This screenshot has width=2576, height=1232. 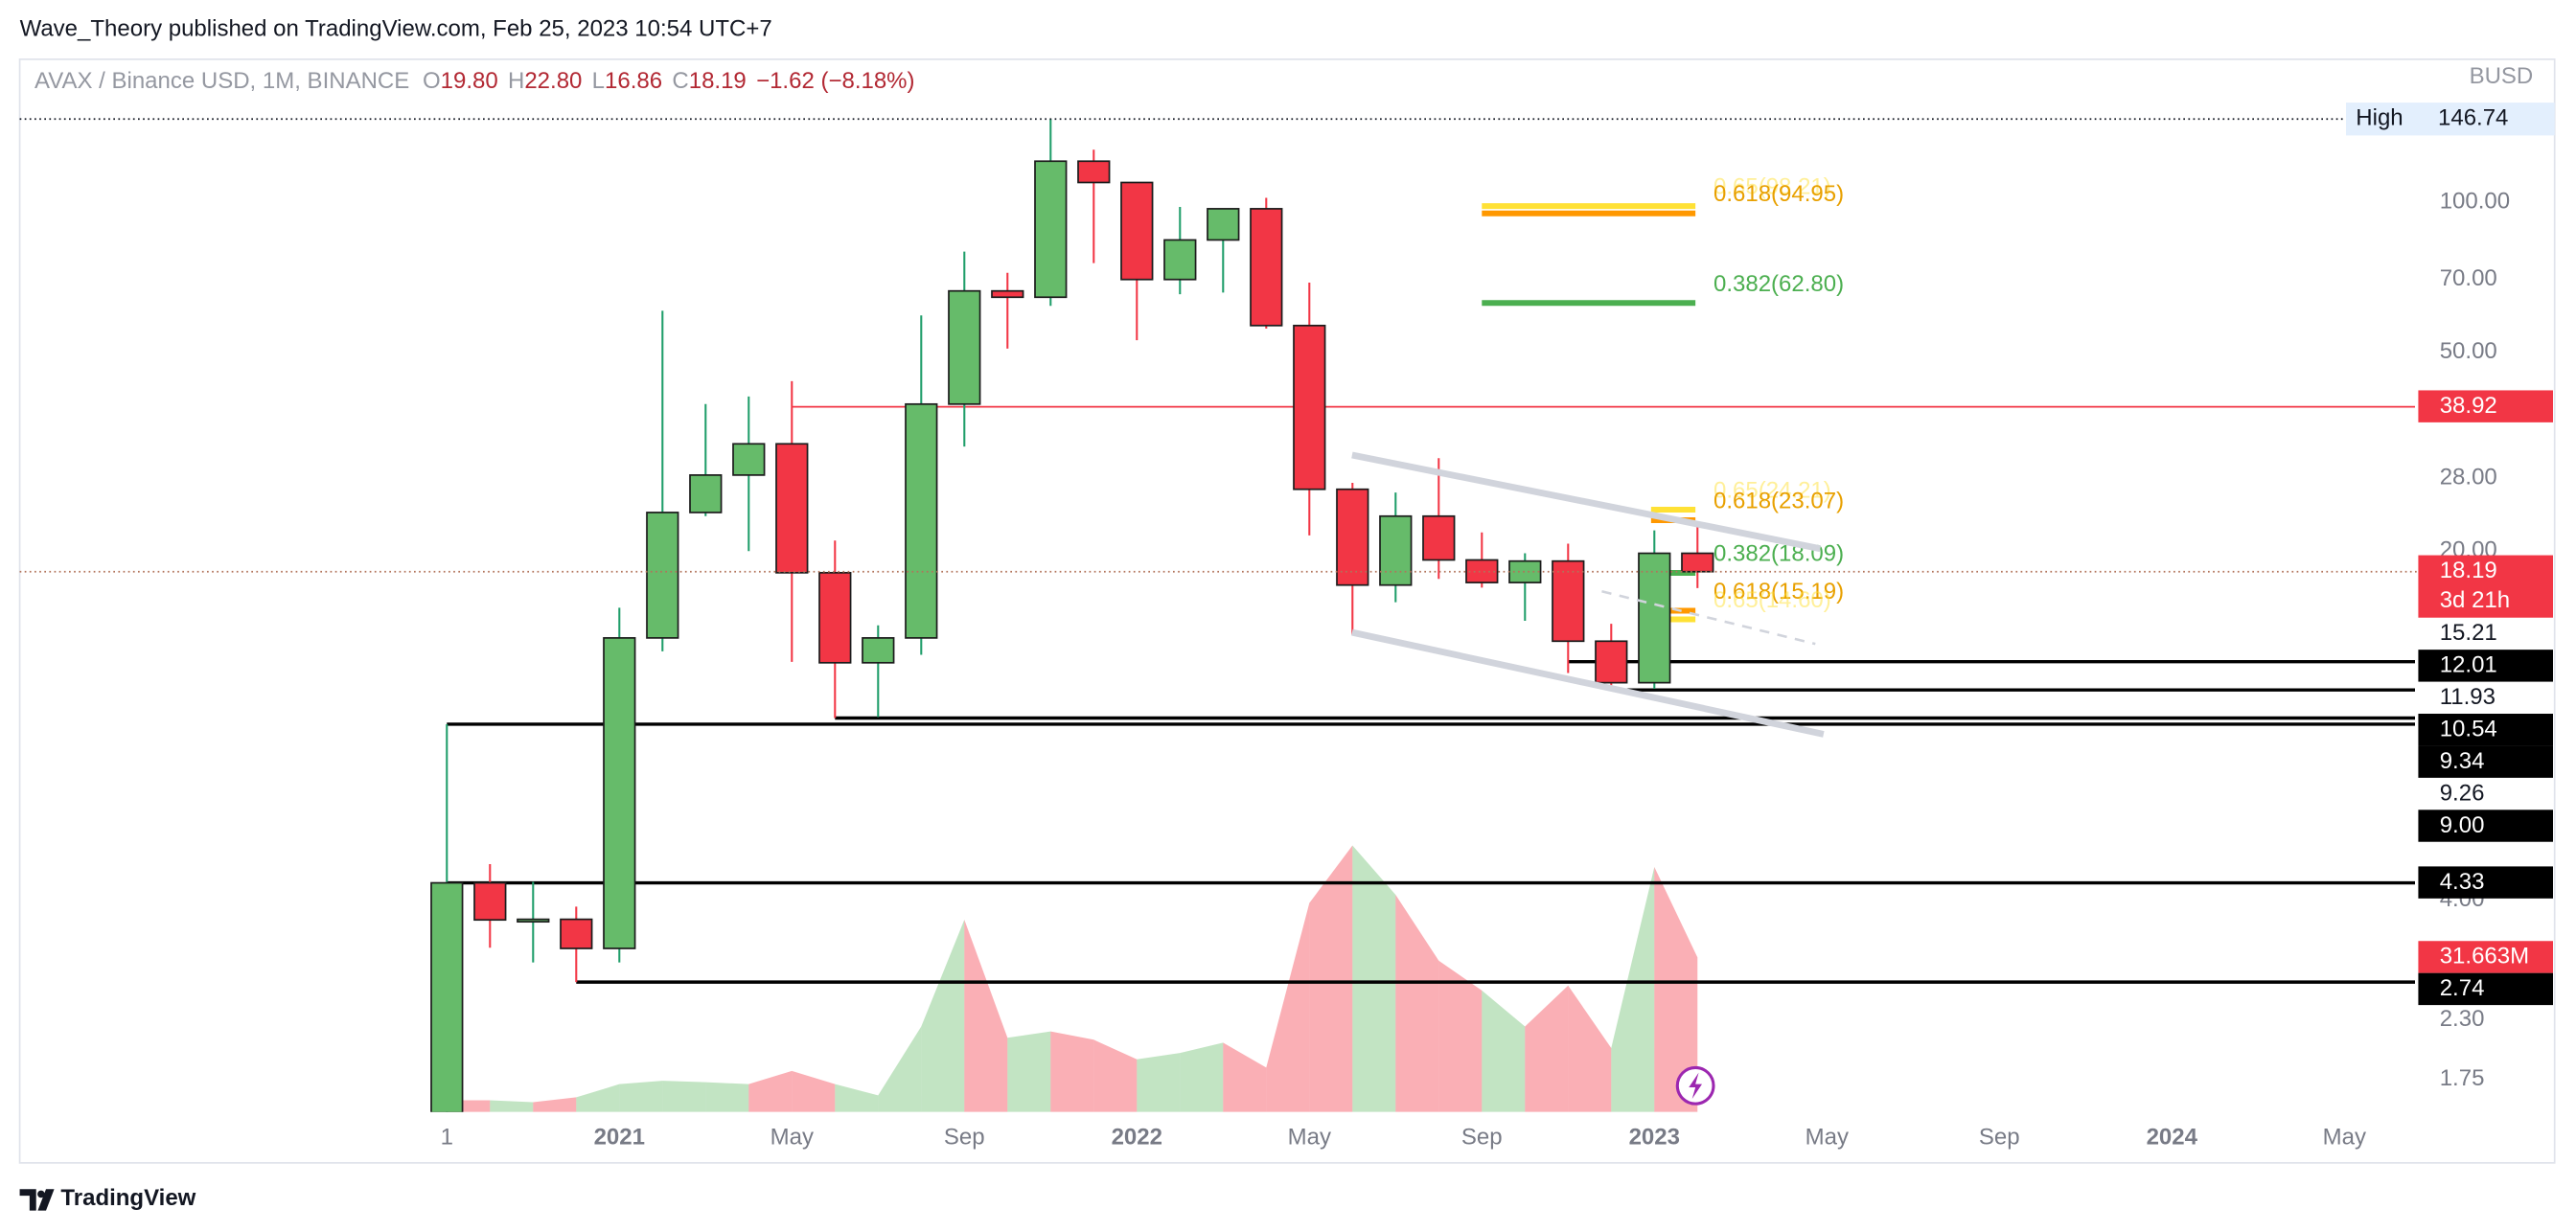 I want to click on price-level-label: 11.93, so click(x=2468, y=697).